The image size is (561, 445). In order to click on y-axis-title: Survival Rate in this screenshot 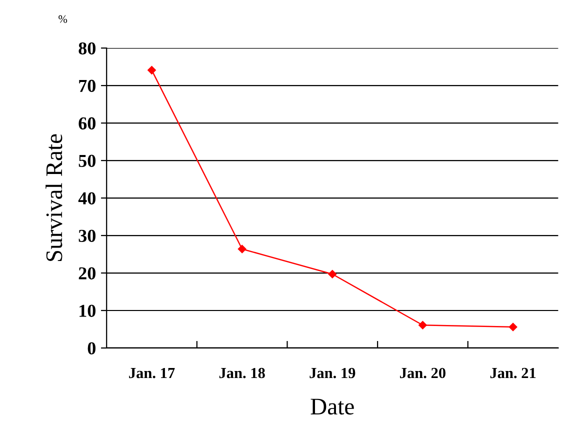, I will do `click(54, 198)`.